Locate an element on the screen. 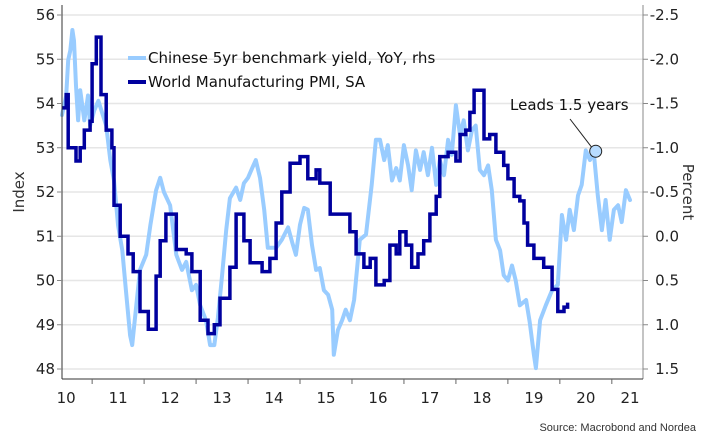 Image resolution: width=718 pixels, height=442 pixels. right-tick-label: -2.5 is located at coordinates (664, 15).